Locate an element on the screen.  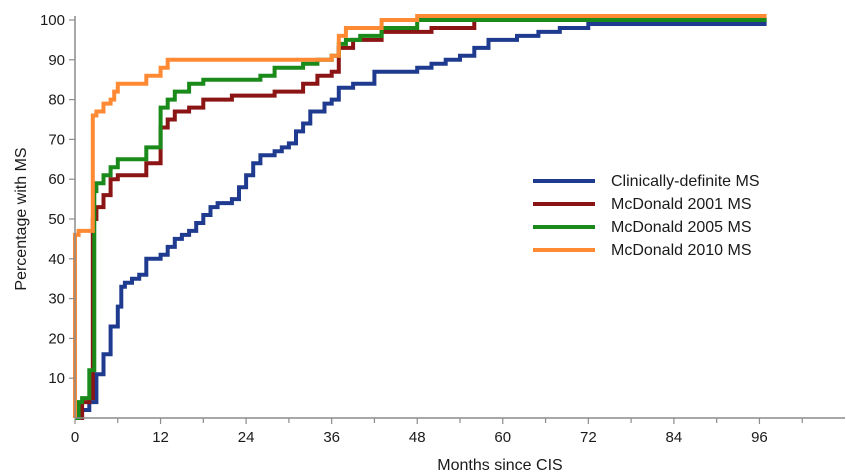
x-tick-label: 48 is located at coordinates (417, 437).